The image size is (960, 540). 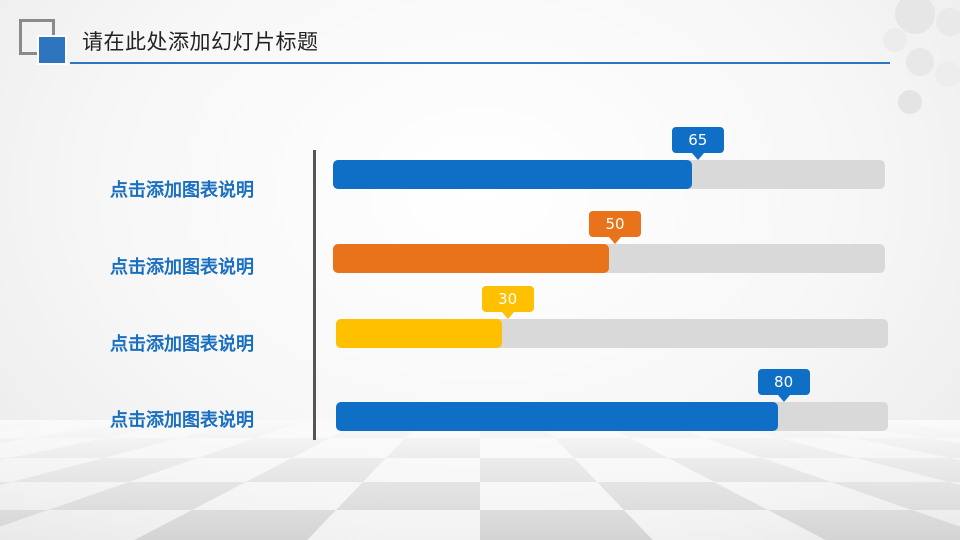 What do you see at coordinates (182, 190) in the screenshot?
I see `category-label-1: 点击添加图表说明` at bounding box center [182, 190].